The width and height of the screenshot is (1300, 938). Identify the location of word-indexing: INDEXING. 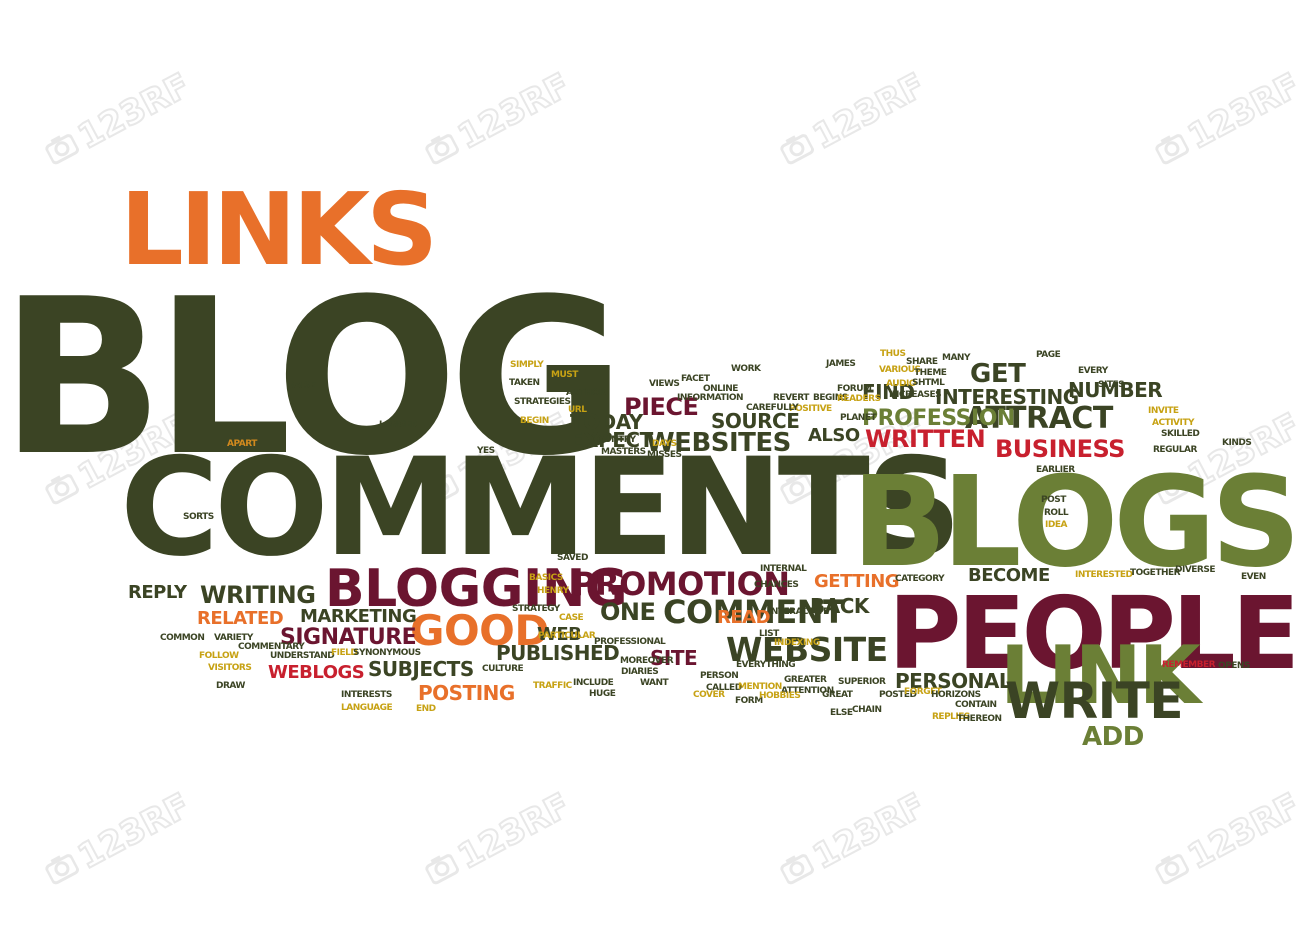
(797, 643).